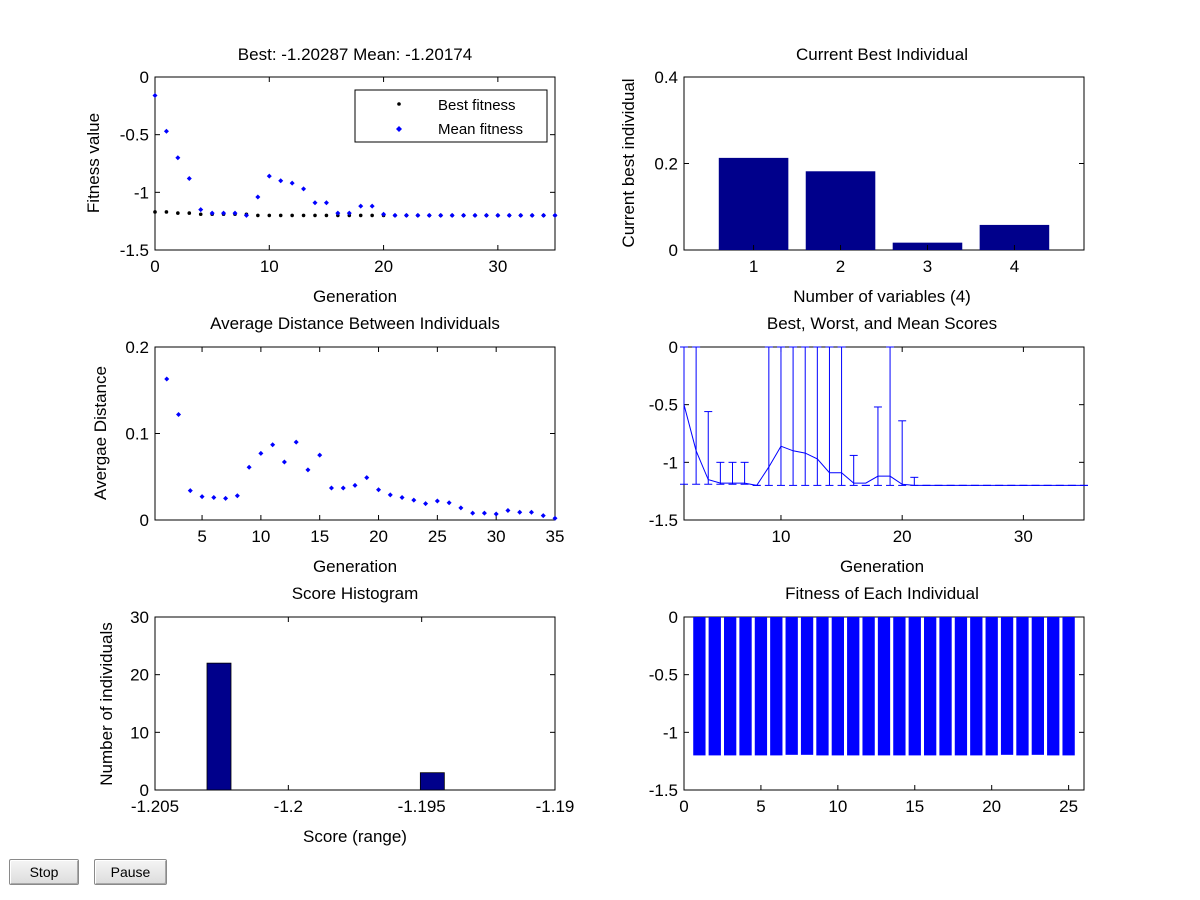 The width and height of the screenshot is (1200, 900). Describe the element at coordinates (106, 703) in the screenshot. I see `histogram-ylabel: Number of individuals` at that location.